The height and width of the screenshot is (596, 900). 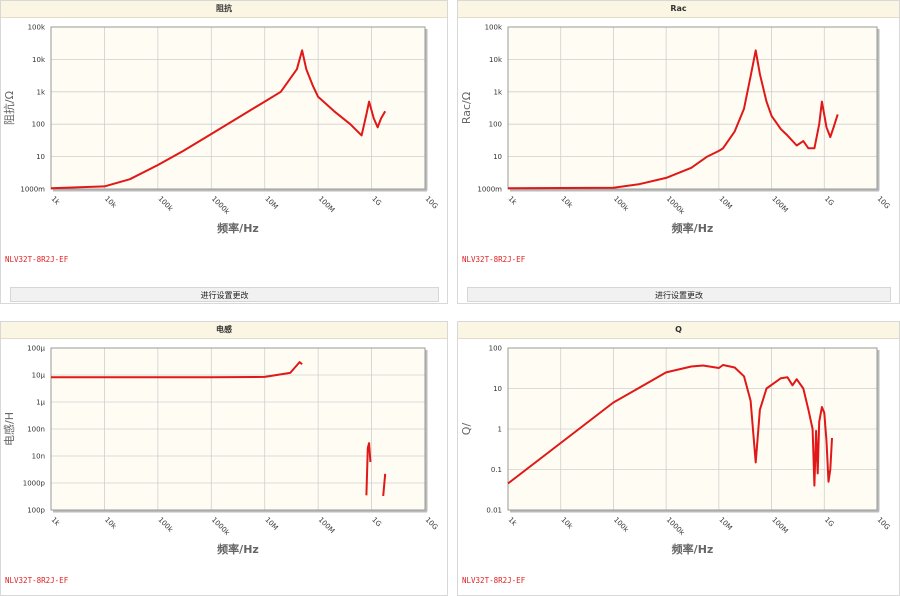 What do you see at coordinates (466, 429) in the screenshot?
I see `y-axis-label: Q/` at bounding box center [466, 429].